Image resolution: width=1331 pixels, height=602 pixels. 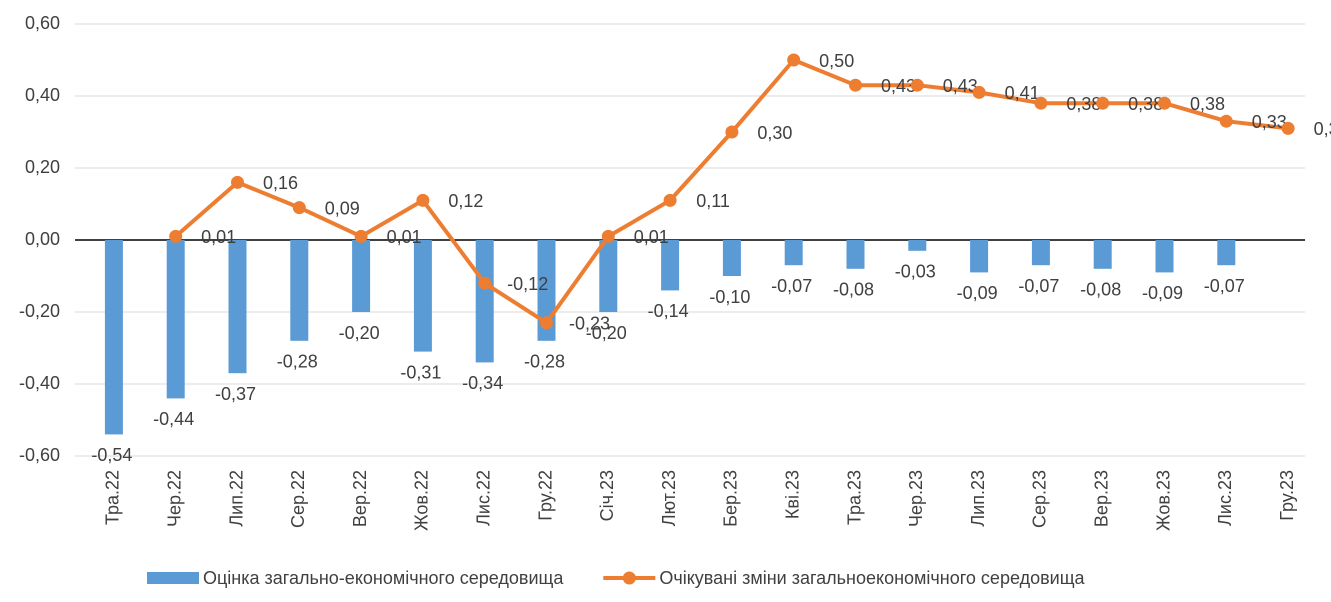 I want to click on line-label: 0,50, so click(x=836, y=61).